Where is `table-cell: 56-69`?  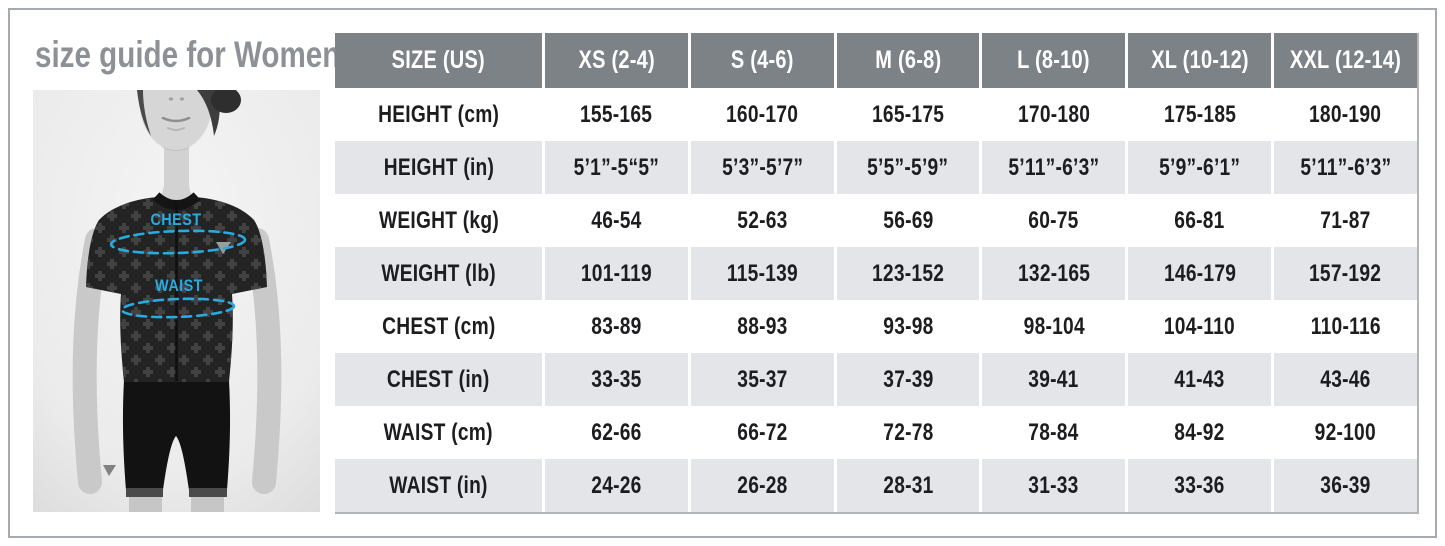
table-cell: 56-69 is located at coordinates (908, 220).